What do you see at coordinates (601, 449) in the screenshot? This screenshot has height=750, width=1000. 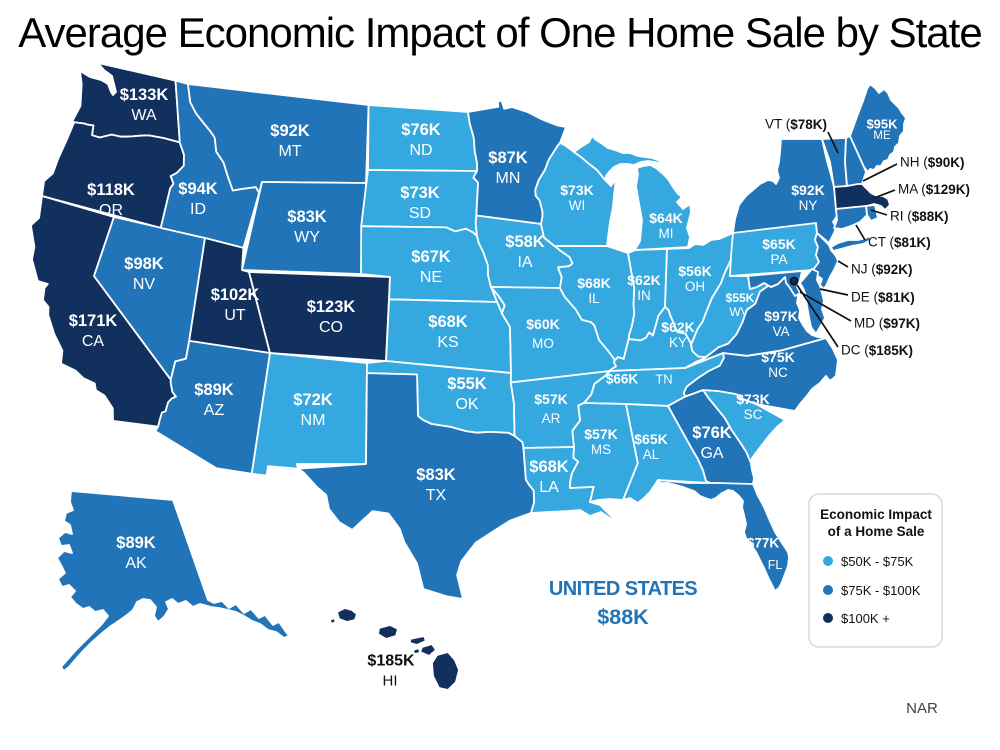 I see `svg-text: MS` at bounding box center [601, 449].